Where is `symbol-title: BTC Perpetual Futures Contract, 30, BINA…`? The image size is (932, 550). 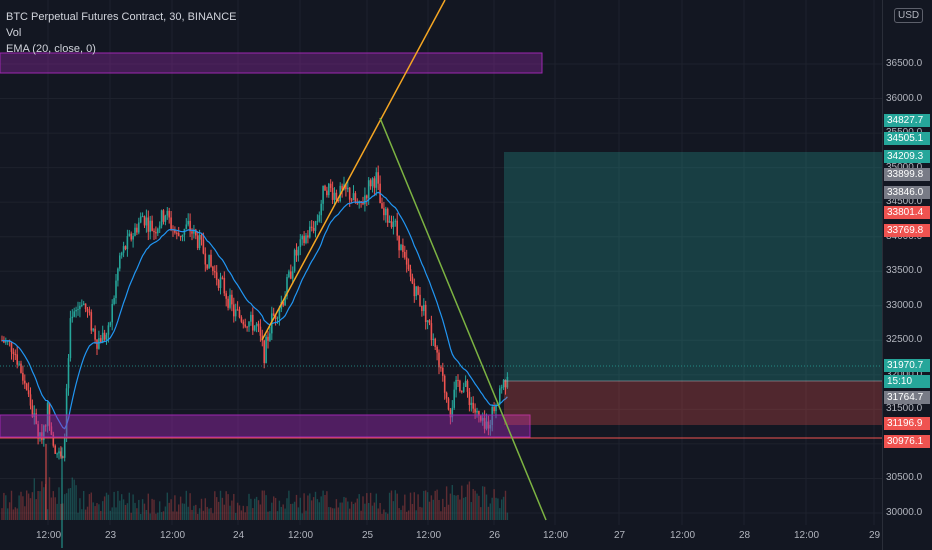 symbol-title: BTC Perpetual Futures Contract, 30, BINA… is located at coordinates (121, 17).